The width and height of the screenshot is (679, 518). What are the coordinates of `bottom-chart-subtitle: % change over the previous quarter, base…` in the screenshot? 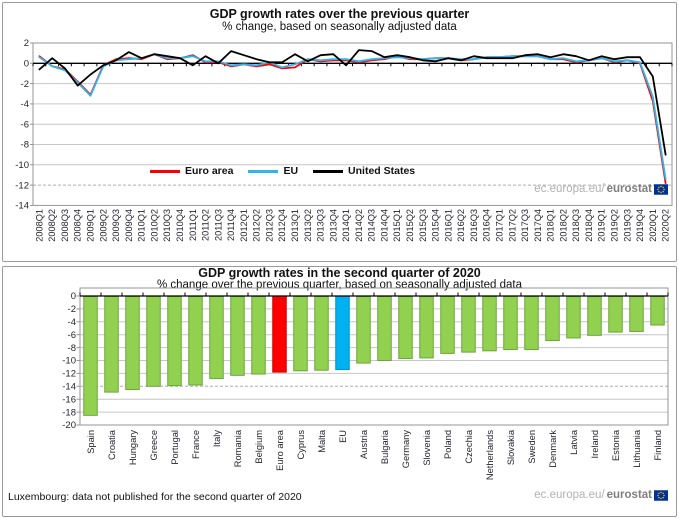 It's located at (339, 285).